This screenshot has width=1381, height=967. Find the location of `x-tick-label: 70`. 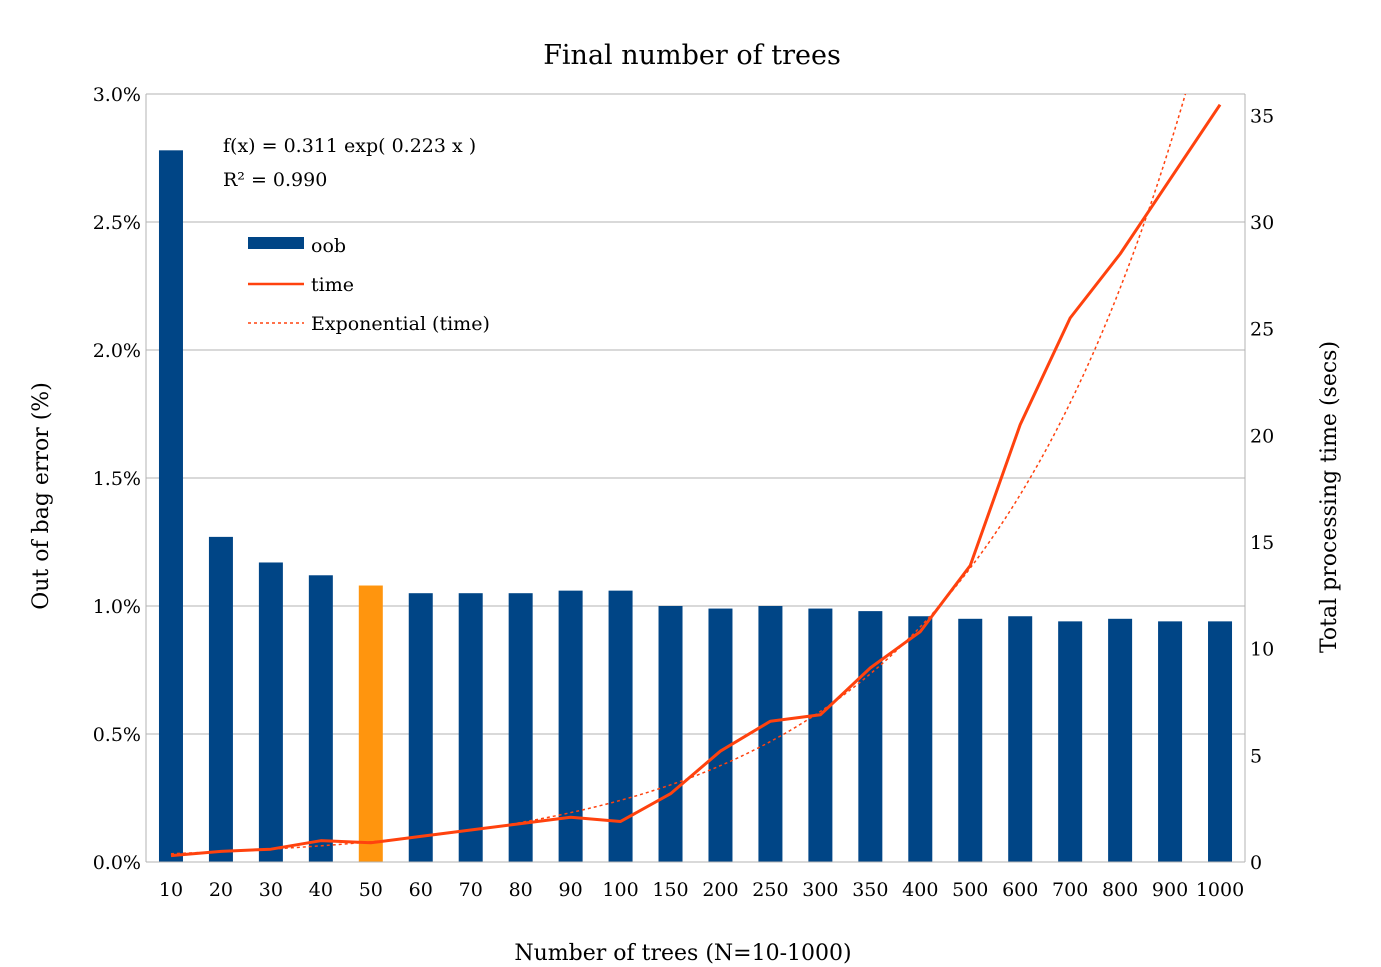

x-tick-label: 70 is located at coordinates (471, 890).